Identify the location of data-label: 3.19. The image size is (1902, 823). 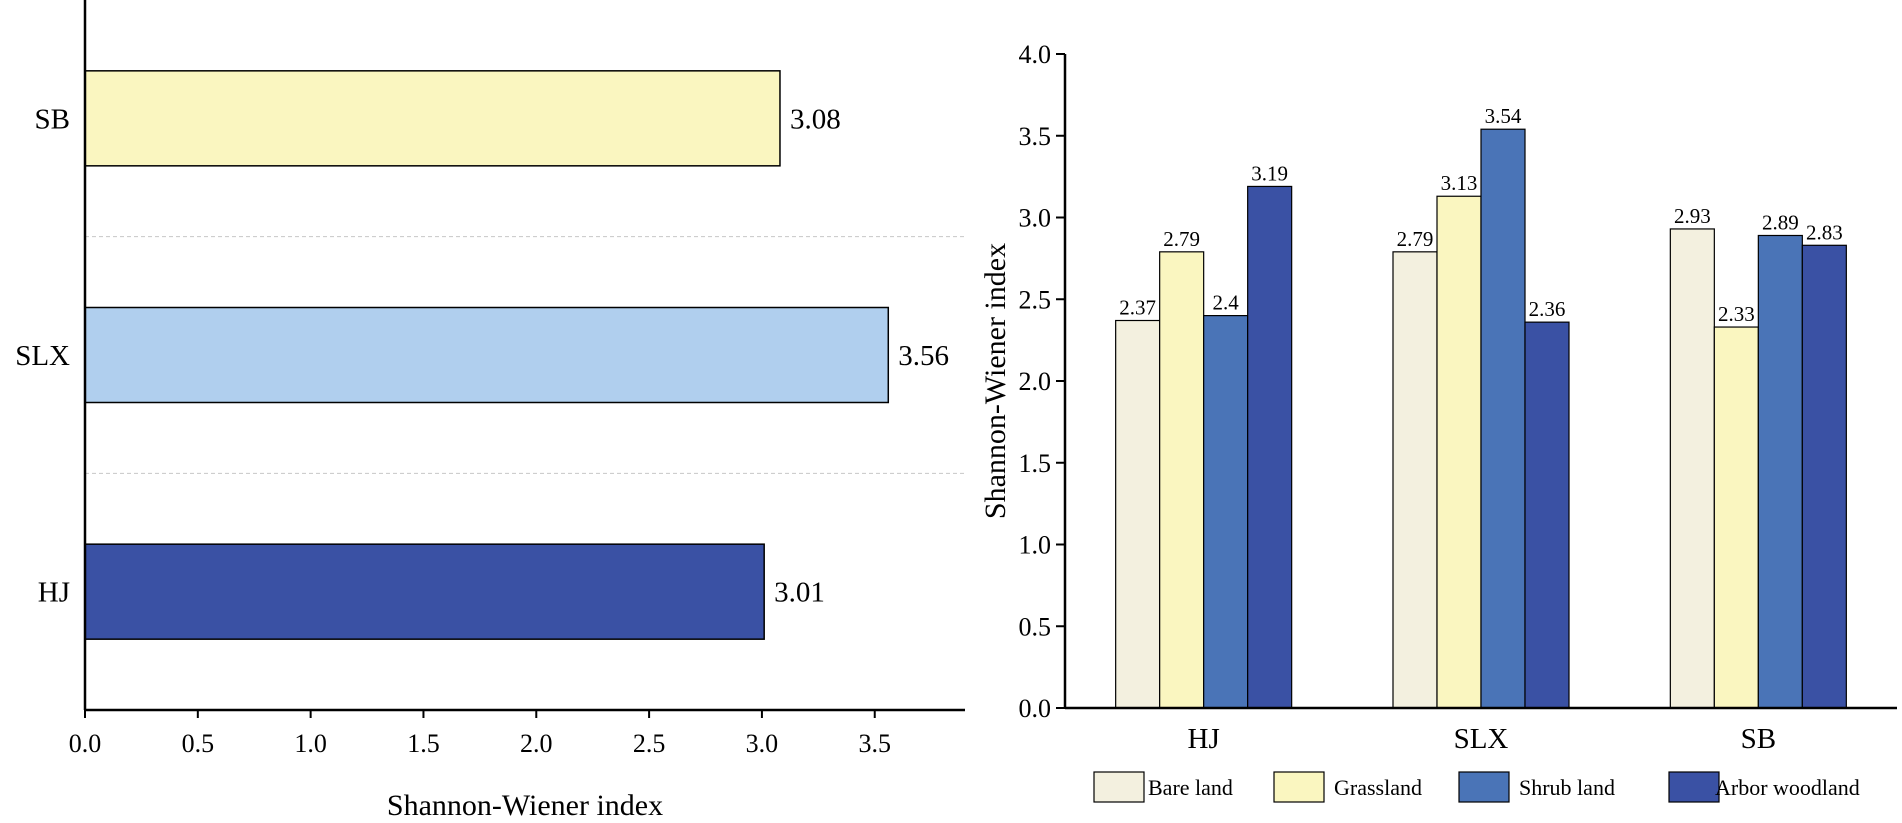
(1269, 173).